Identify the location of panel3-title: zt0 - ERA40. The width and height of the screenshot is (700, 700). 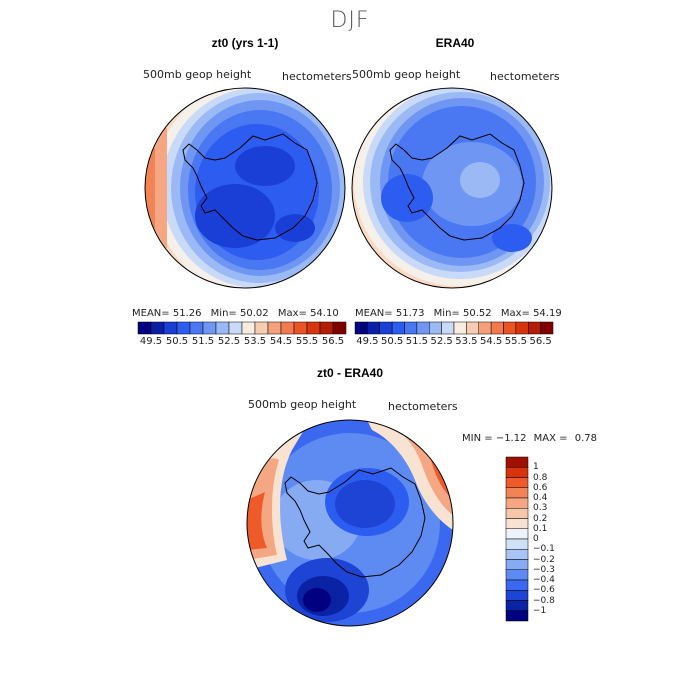
(350, 373).